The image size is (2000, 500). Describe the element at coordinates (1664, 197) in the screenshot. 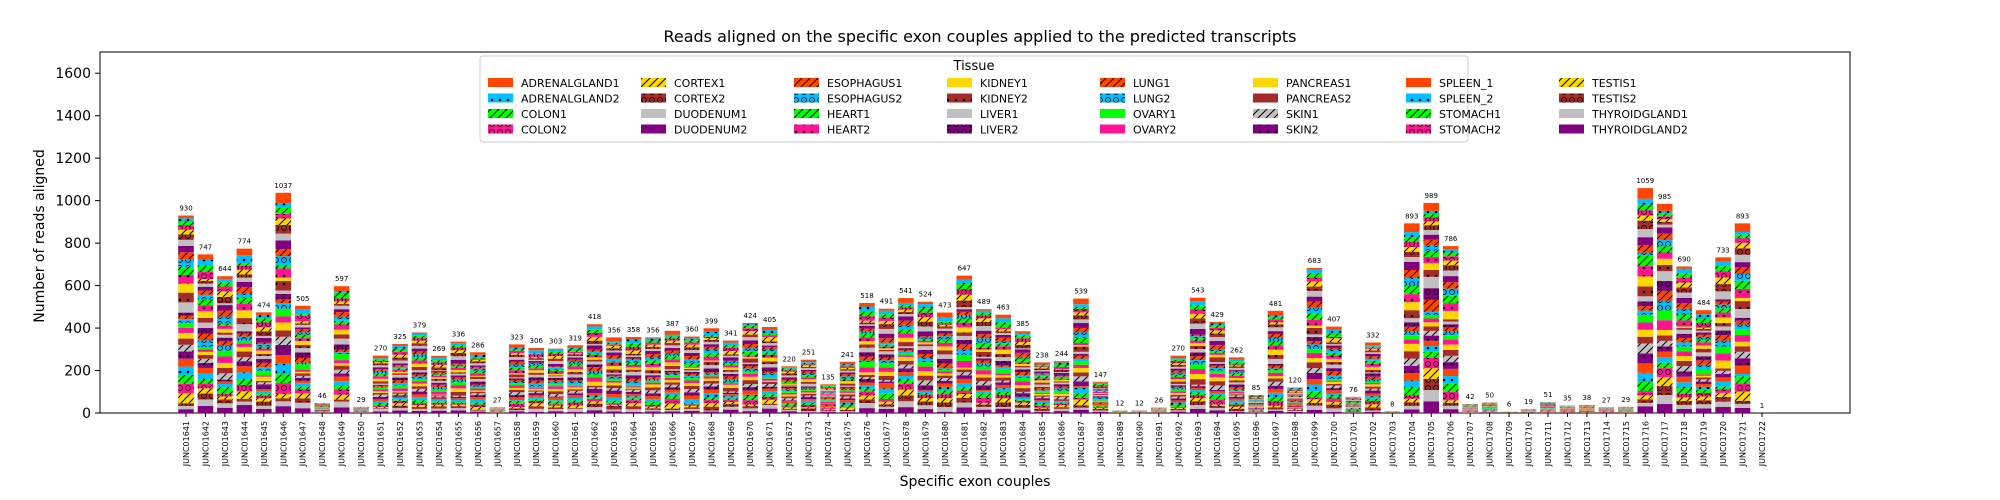

I see `bar-total-label: 985` at that location.